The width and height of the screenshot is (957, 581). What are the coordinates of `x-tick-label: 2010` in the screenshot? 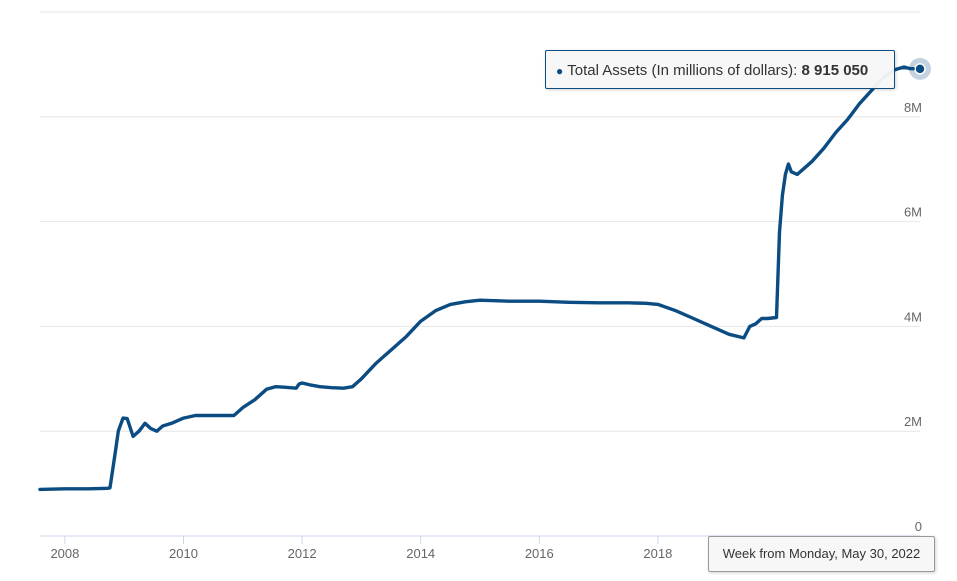 It's located at (183, 553).